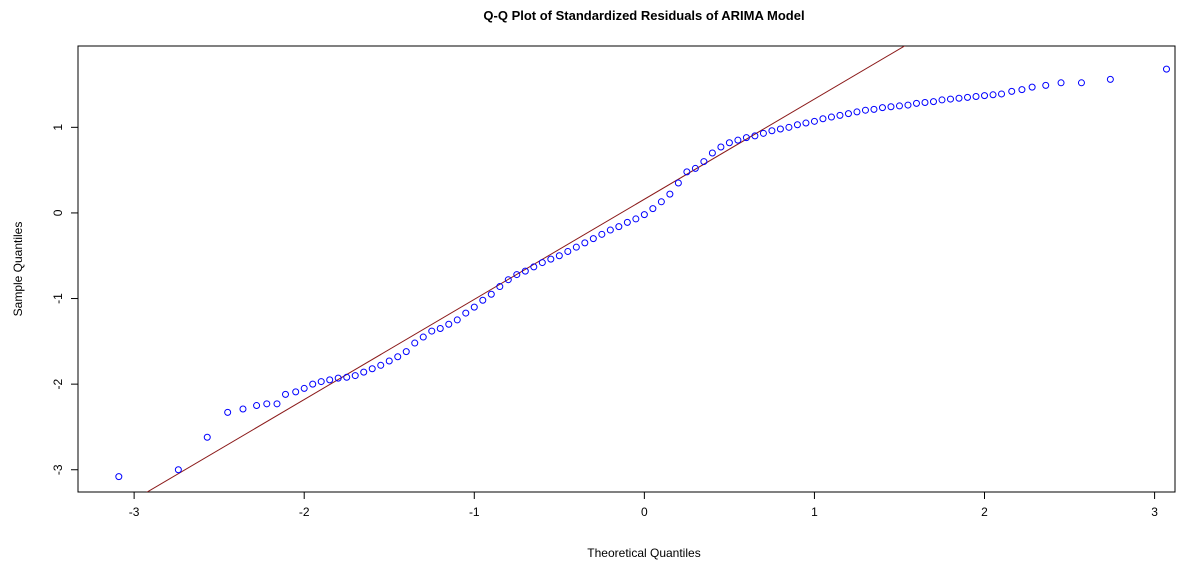 This screenshot has width=1200, height=568. What do you see at coordinates (134, 512) in the screenshot?
I see `x-tick-label: -3` at bounding box center [134, 512].